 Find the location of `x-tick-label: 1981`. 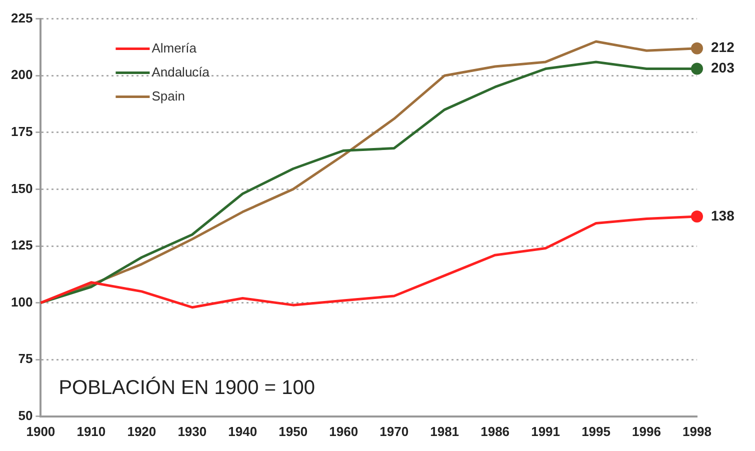

x-tick-label: 1981 is located at coordinates (445, 431).